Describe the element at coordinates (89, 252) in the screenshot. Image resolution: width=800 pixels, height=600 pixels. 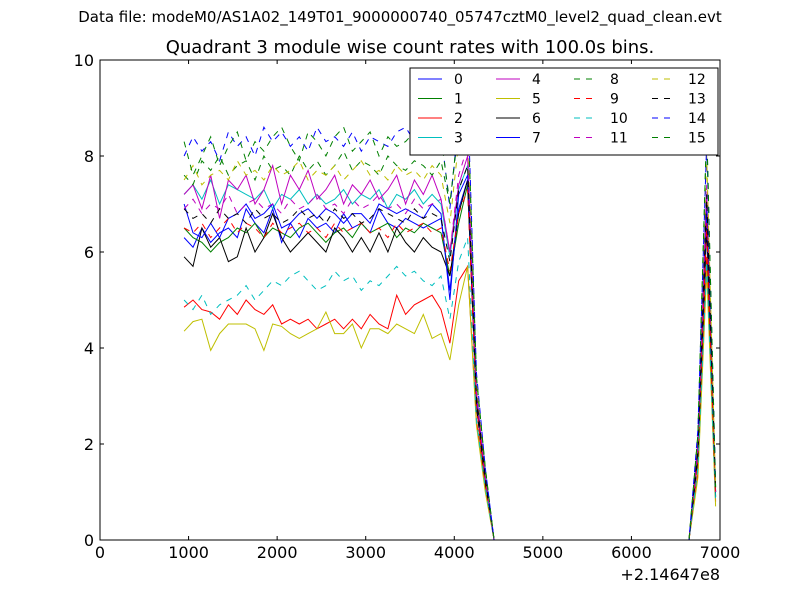
I see `y-tick-label: 6` at that location.